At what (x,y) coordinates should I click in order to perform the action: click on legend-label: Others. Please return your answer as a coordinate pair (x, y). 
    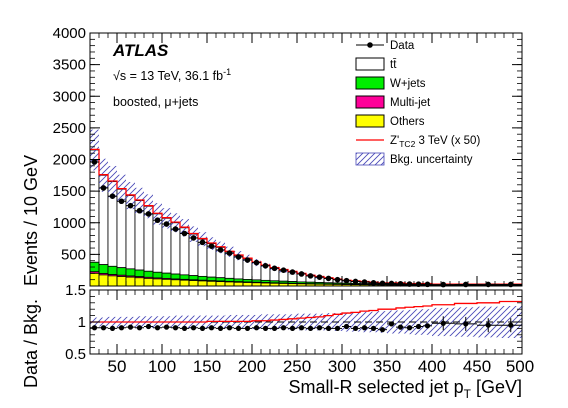
    Looking at the image, I should click on (407, 122).